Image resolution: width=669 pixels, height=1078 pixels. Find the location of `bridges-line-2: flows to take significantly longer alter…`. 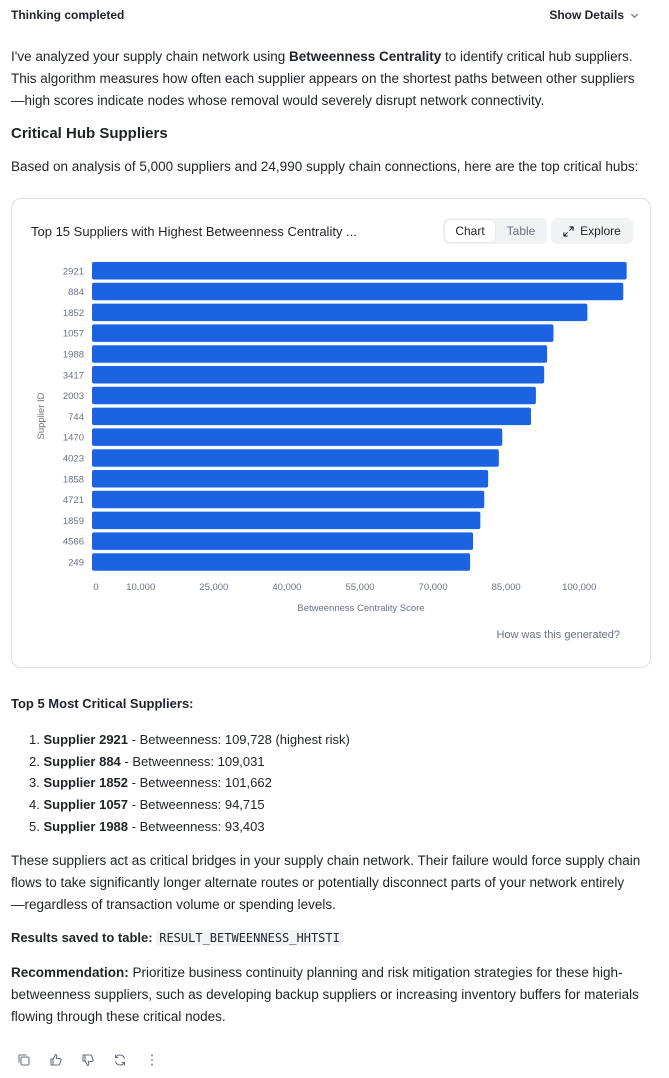

bridges-line-2: flows to take significantly longer alter… is located at coordinates (318, 882).